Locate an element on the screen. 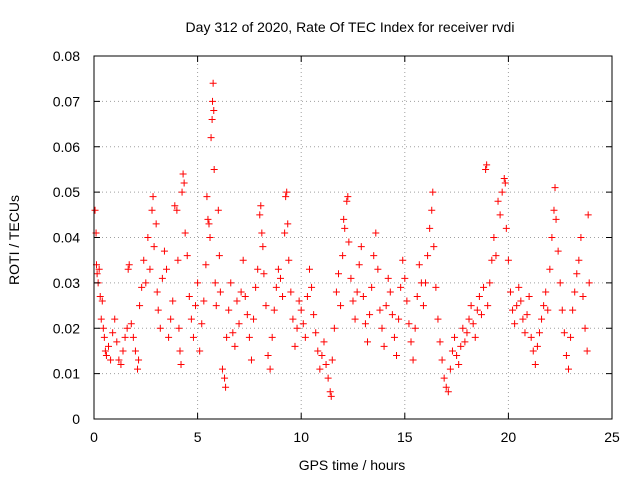  y-tick-label: 0.07 is located at coordinates (66, 101).